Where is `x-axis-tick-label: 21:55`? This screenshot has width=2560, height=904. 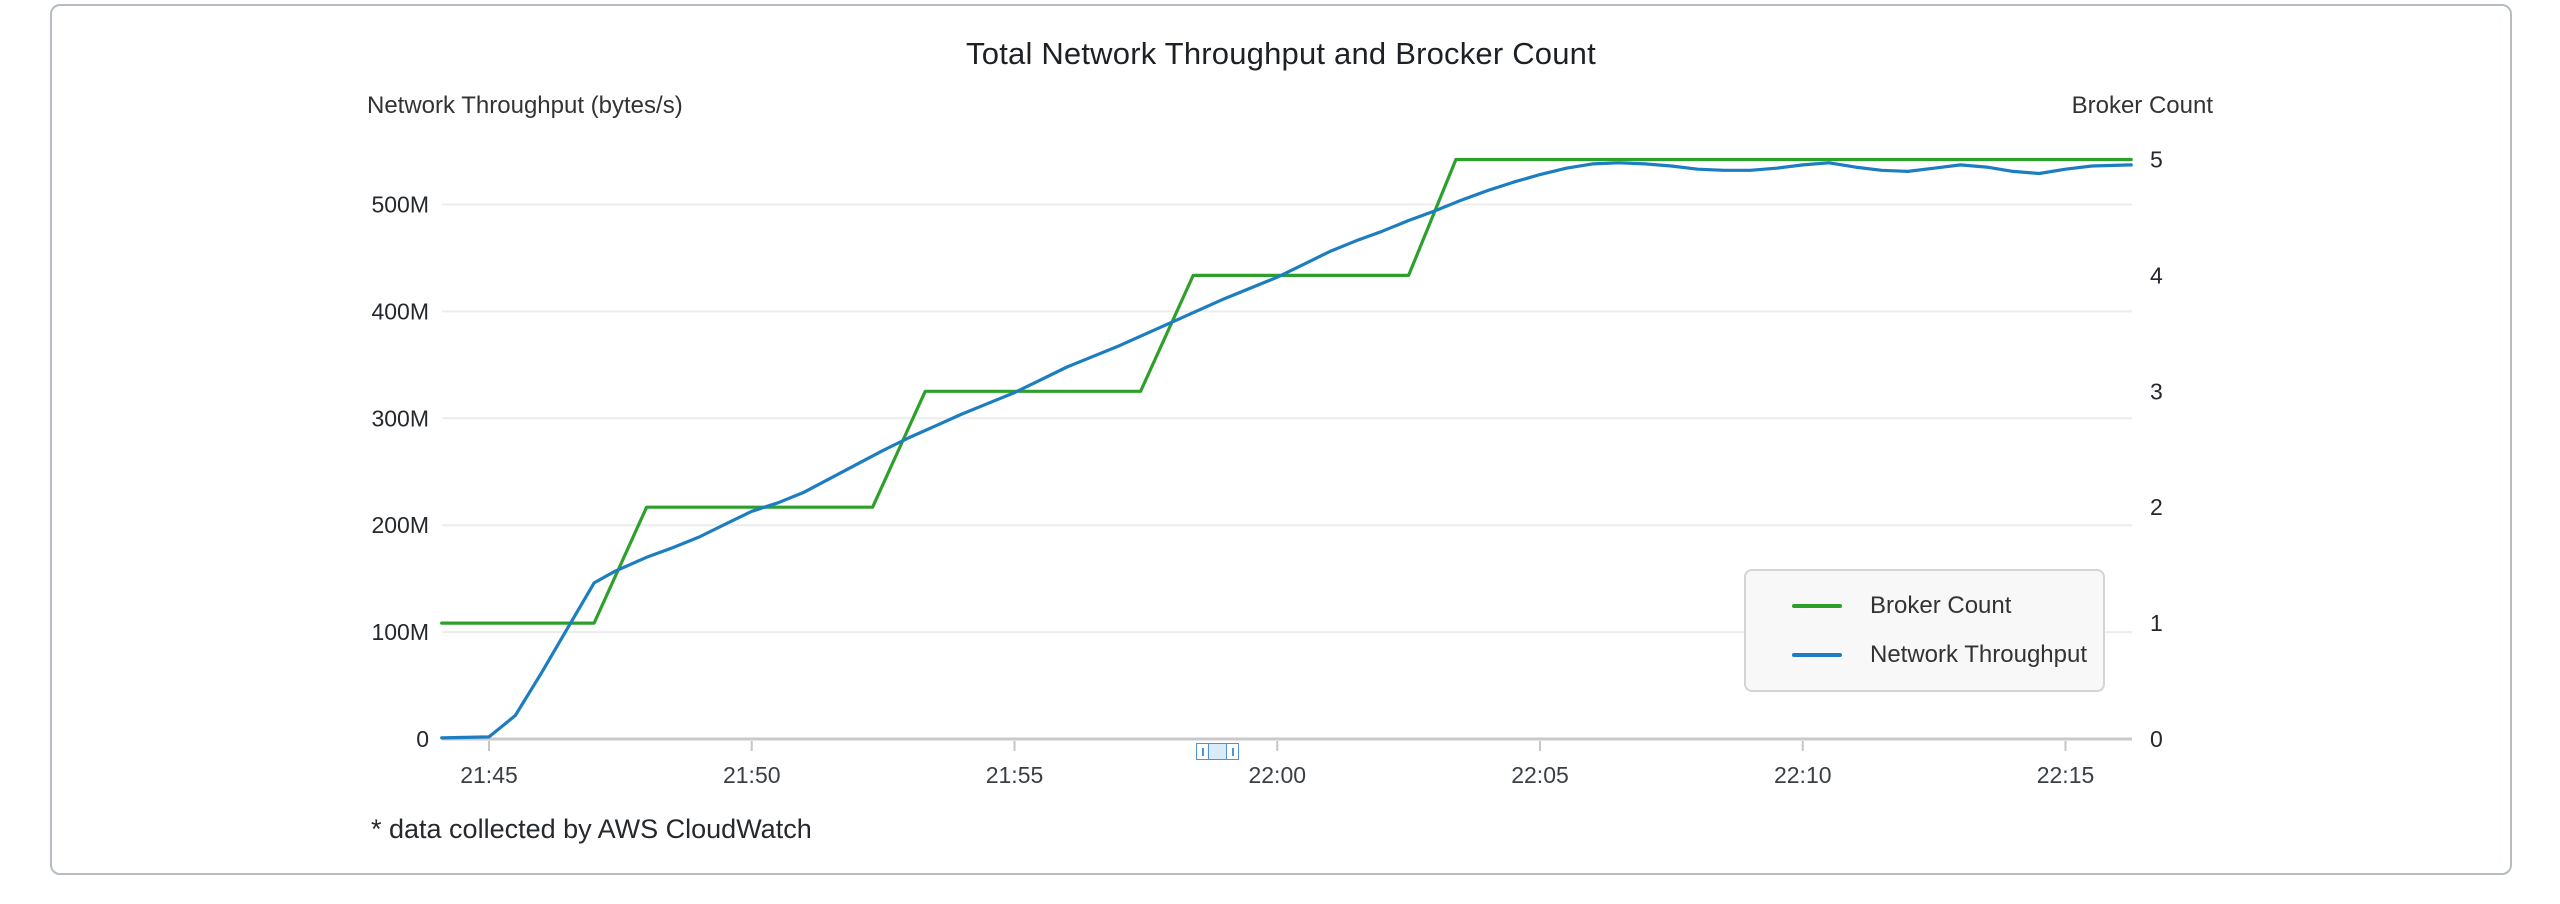 x-axis-tick-label: 21:55 is located at coordinates (1015, 775).